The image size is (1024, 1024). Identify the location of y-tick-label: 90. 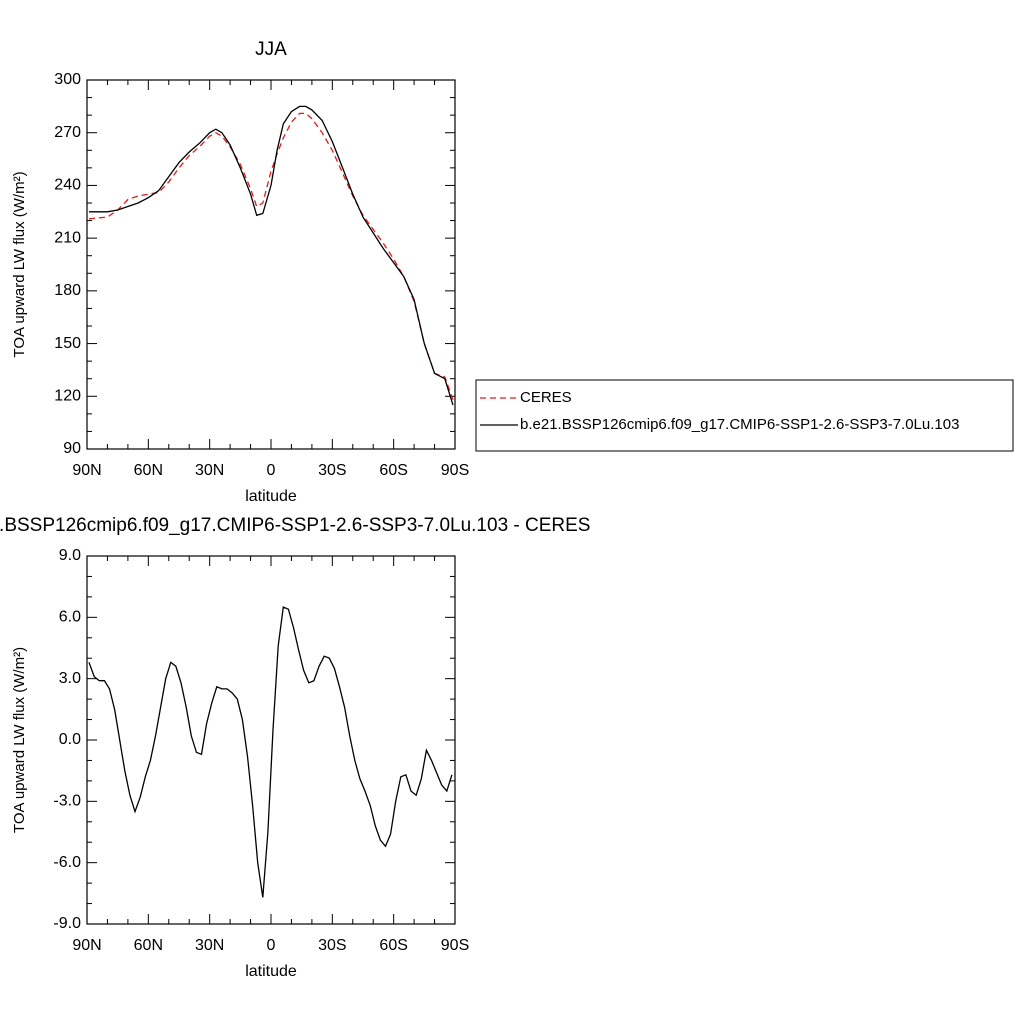
(72, 448).